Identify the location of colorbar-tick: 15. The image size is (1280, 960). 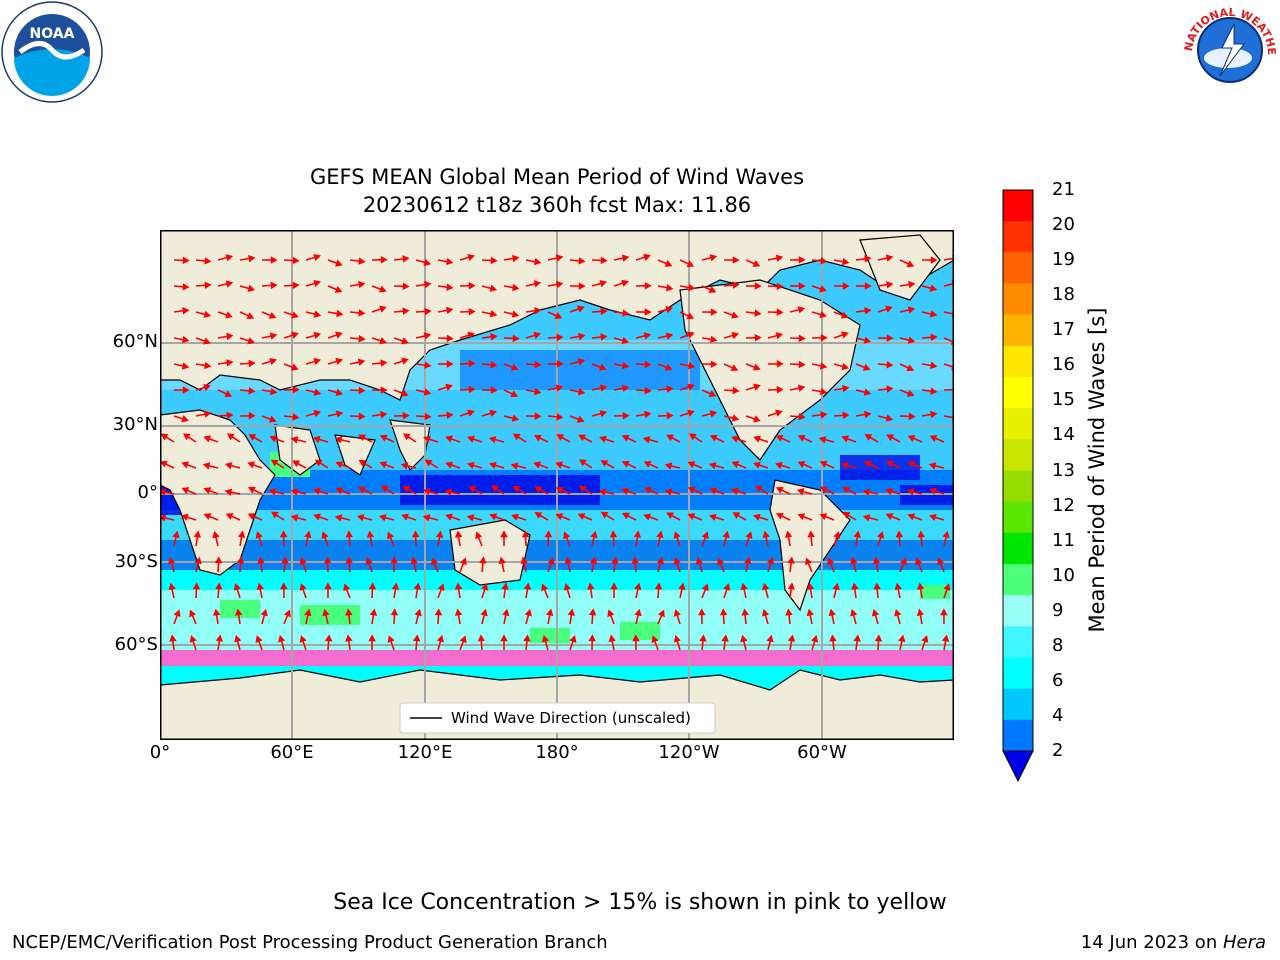
(1063, 400).